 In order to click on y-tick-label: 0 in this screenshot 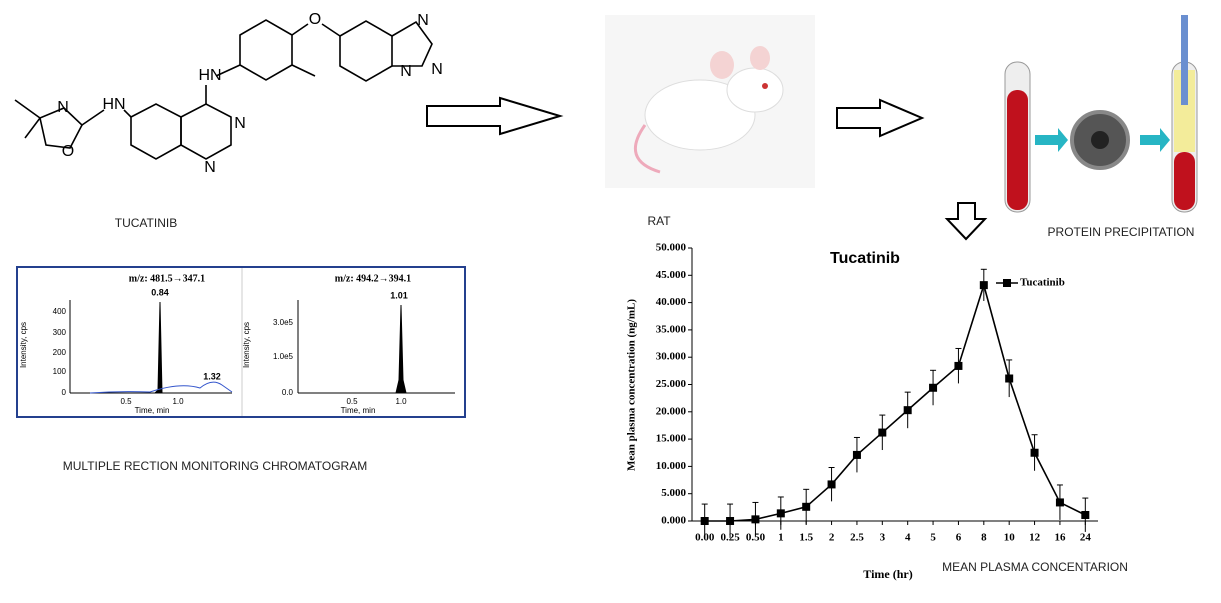, I will do `click(64, 392)`.